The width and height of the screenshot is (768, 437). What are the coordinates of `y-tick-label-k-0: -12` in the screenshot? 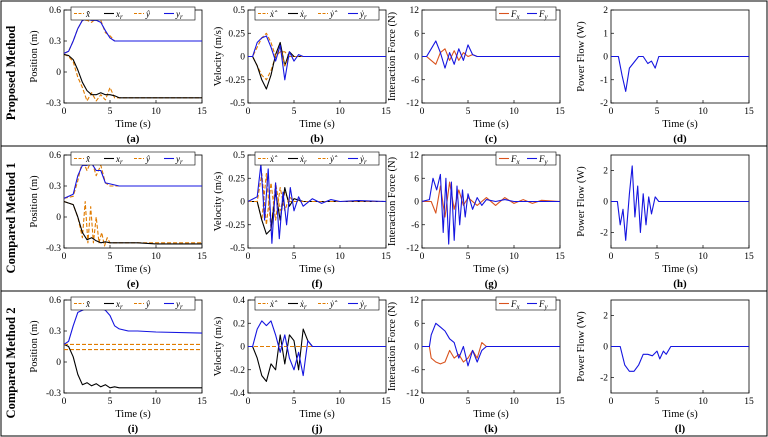 It's located at (412, 394).